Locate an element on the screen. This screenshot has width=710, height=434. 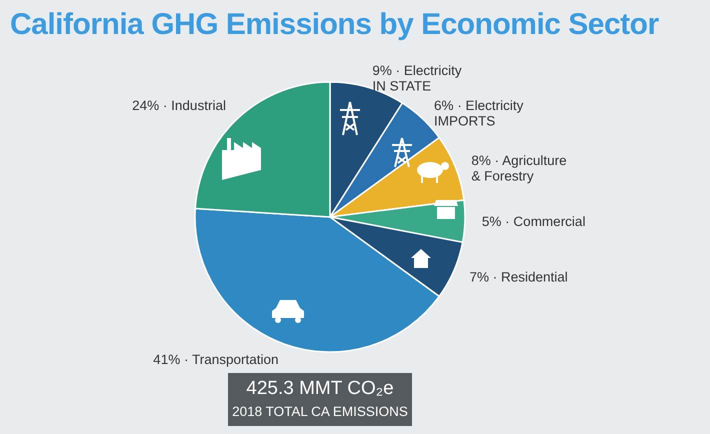
slice-label: 5% · Commercial is located at coordinates (534, 221).